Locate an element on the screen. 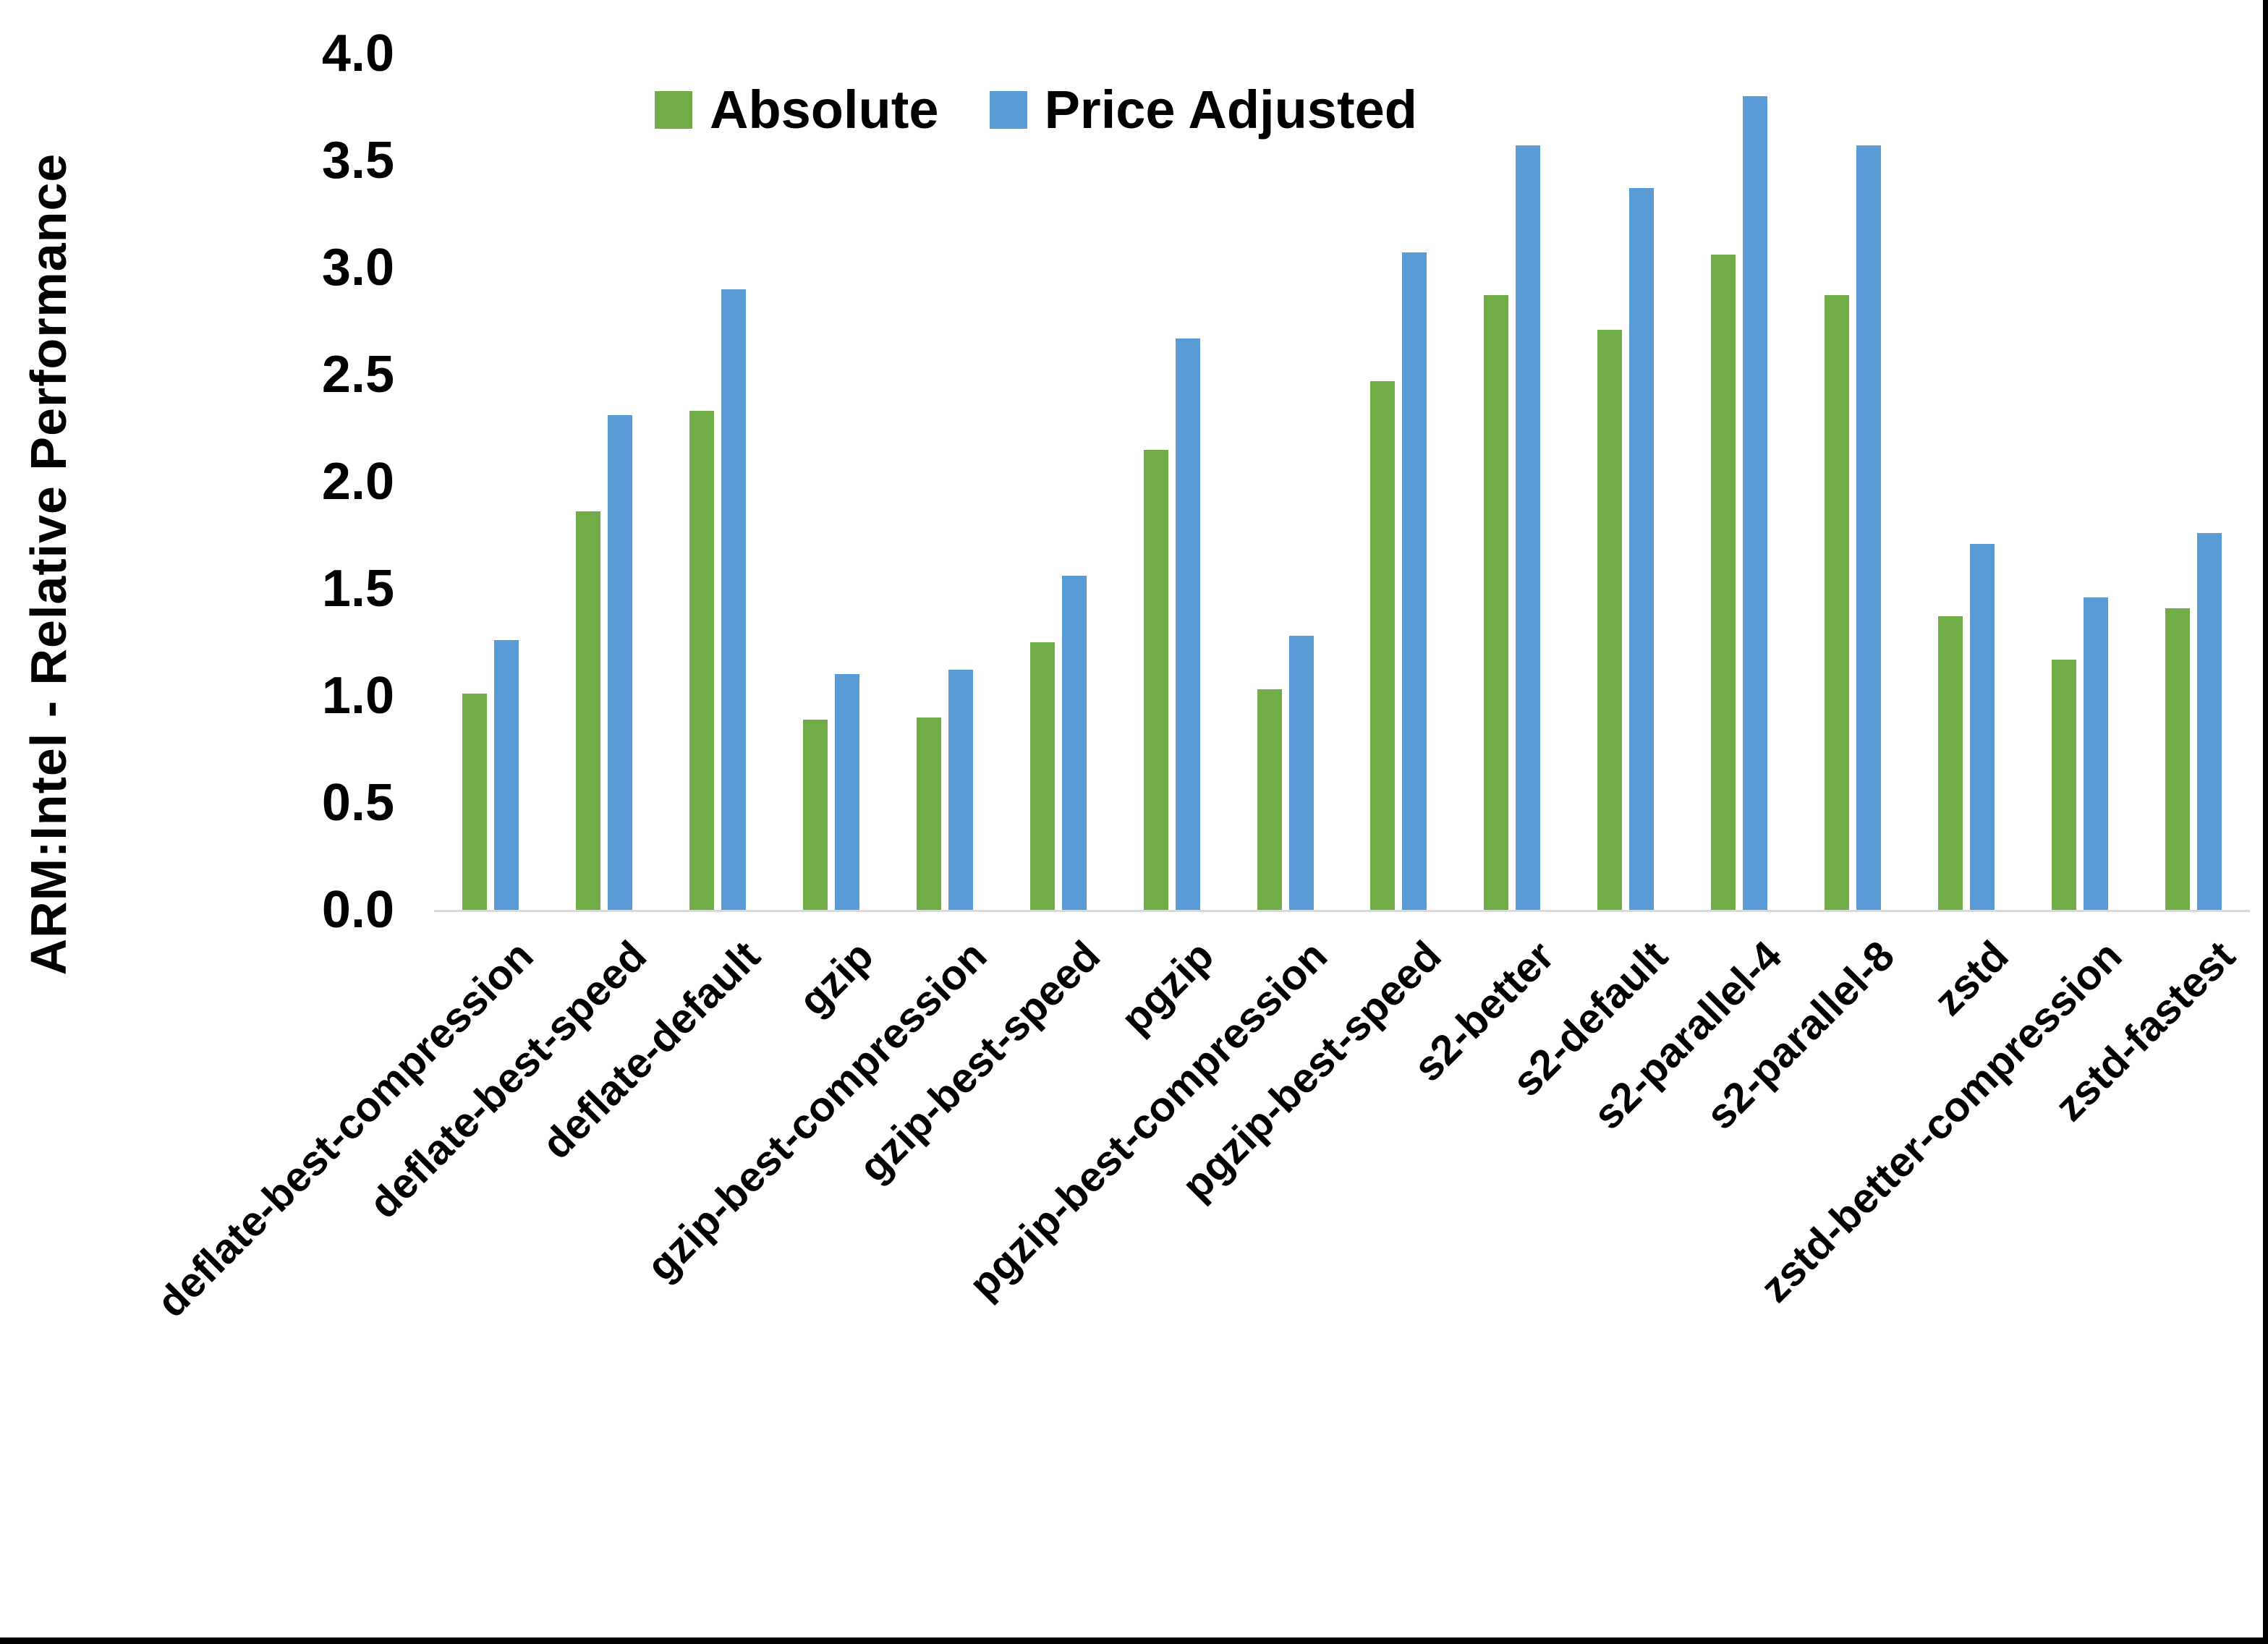 This screenshot has width=2268, height=1644. y-tick-label: 1.0 is located at coordinates (357, 696).